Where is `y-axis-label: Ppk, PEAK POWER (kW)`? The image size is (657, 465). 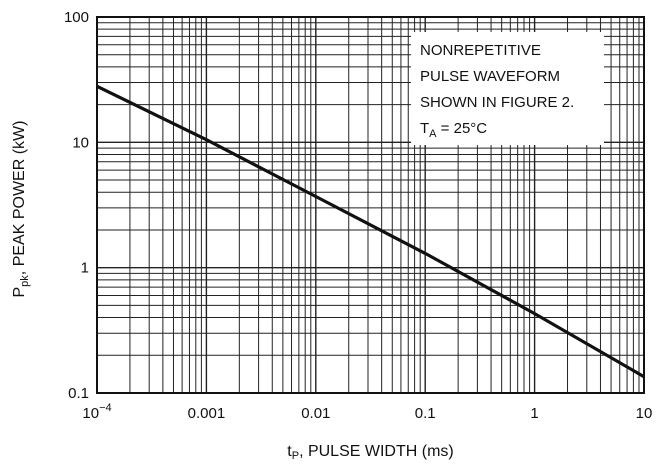
y-axis-label: Ppk, PEAK POWER (kW) is located at coordinates (21, 209).